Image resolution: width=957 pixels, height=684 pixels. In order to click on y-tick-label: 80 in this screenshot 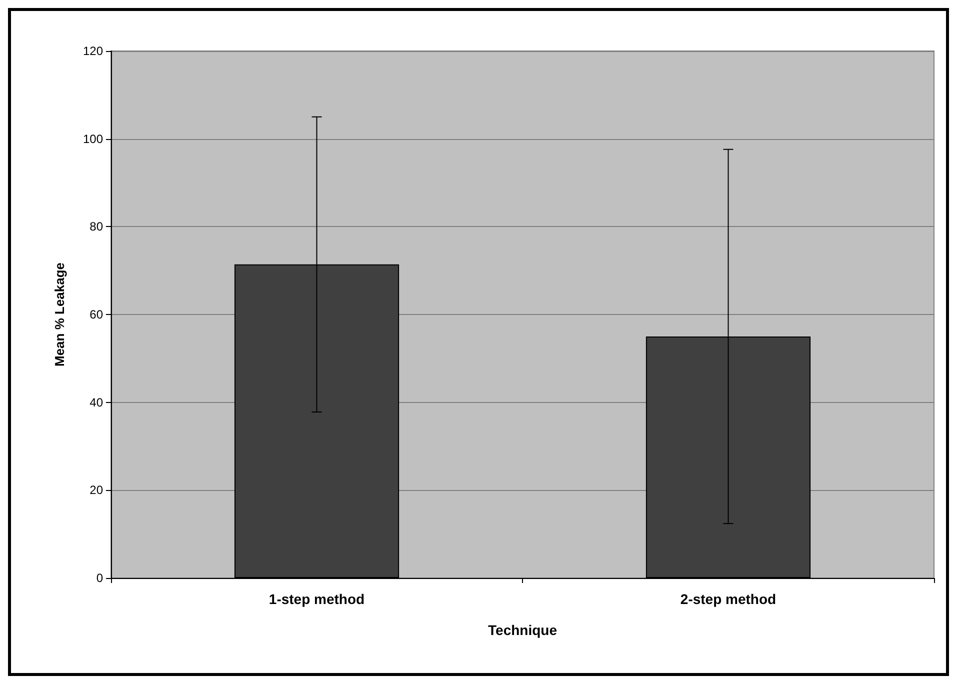, I will do `click(97, 227)`.